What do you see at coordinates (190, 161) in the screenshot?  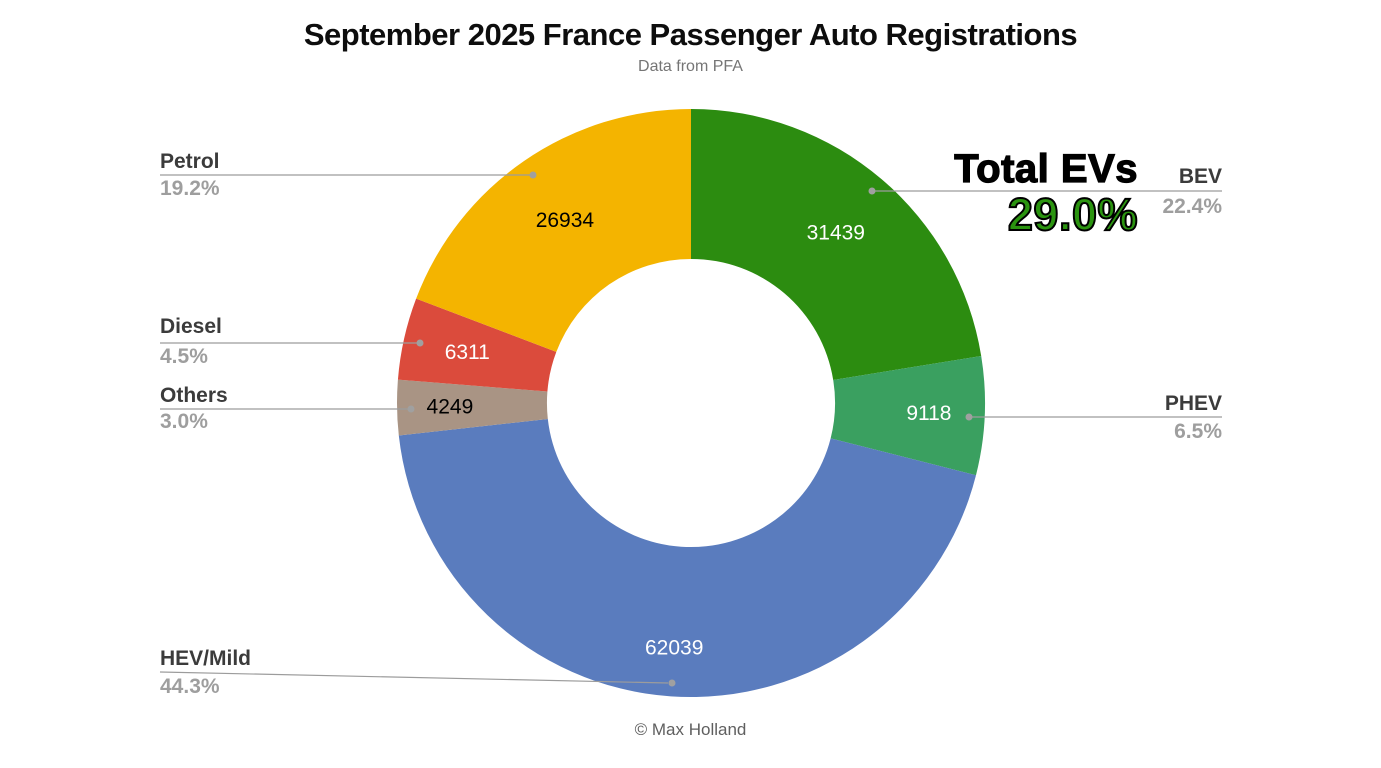 I see `callout-petrol-name: Petrol` at bounding box center [190, 161].